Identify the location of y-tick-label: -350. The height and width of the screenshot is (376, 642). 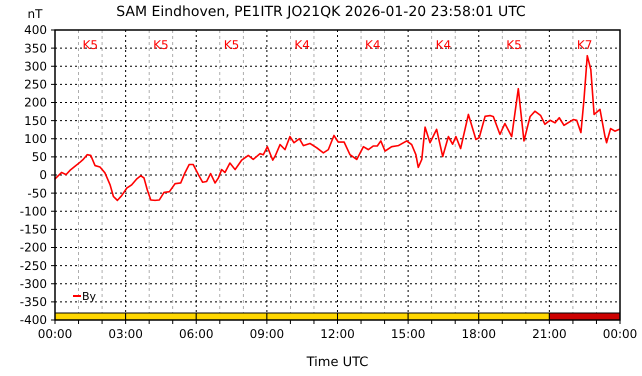
(33, 302).